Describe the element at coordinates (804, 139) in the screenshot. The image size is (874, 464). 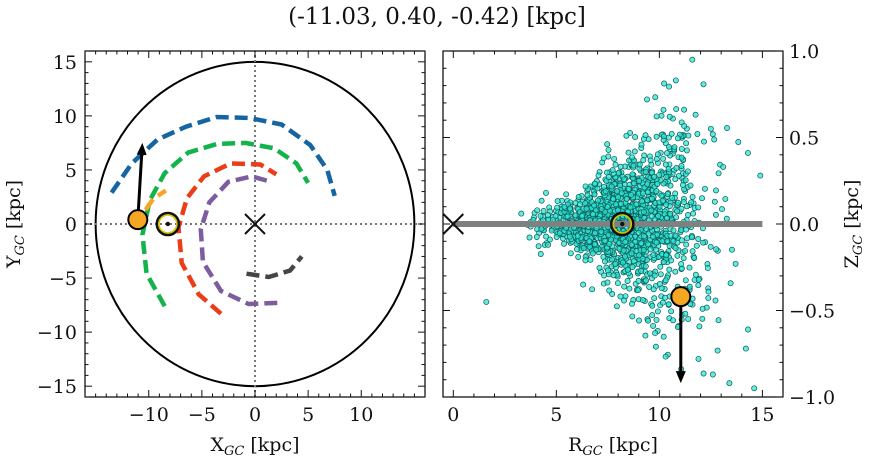
I see `right-ytick-label: 0.5` at that location.